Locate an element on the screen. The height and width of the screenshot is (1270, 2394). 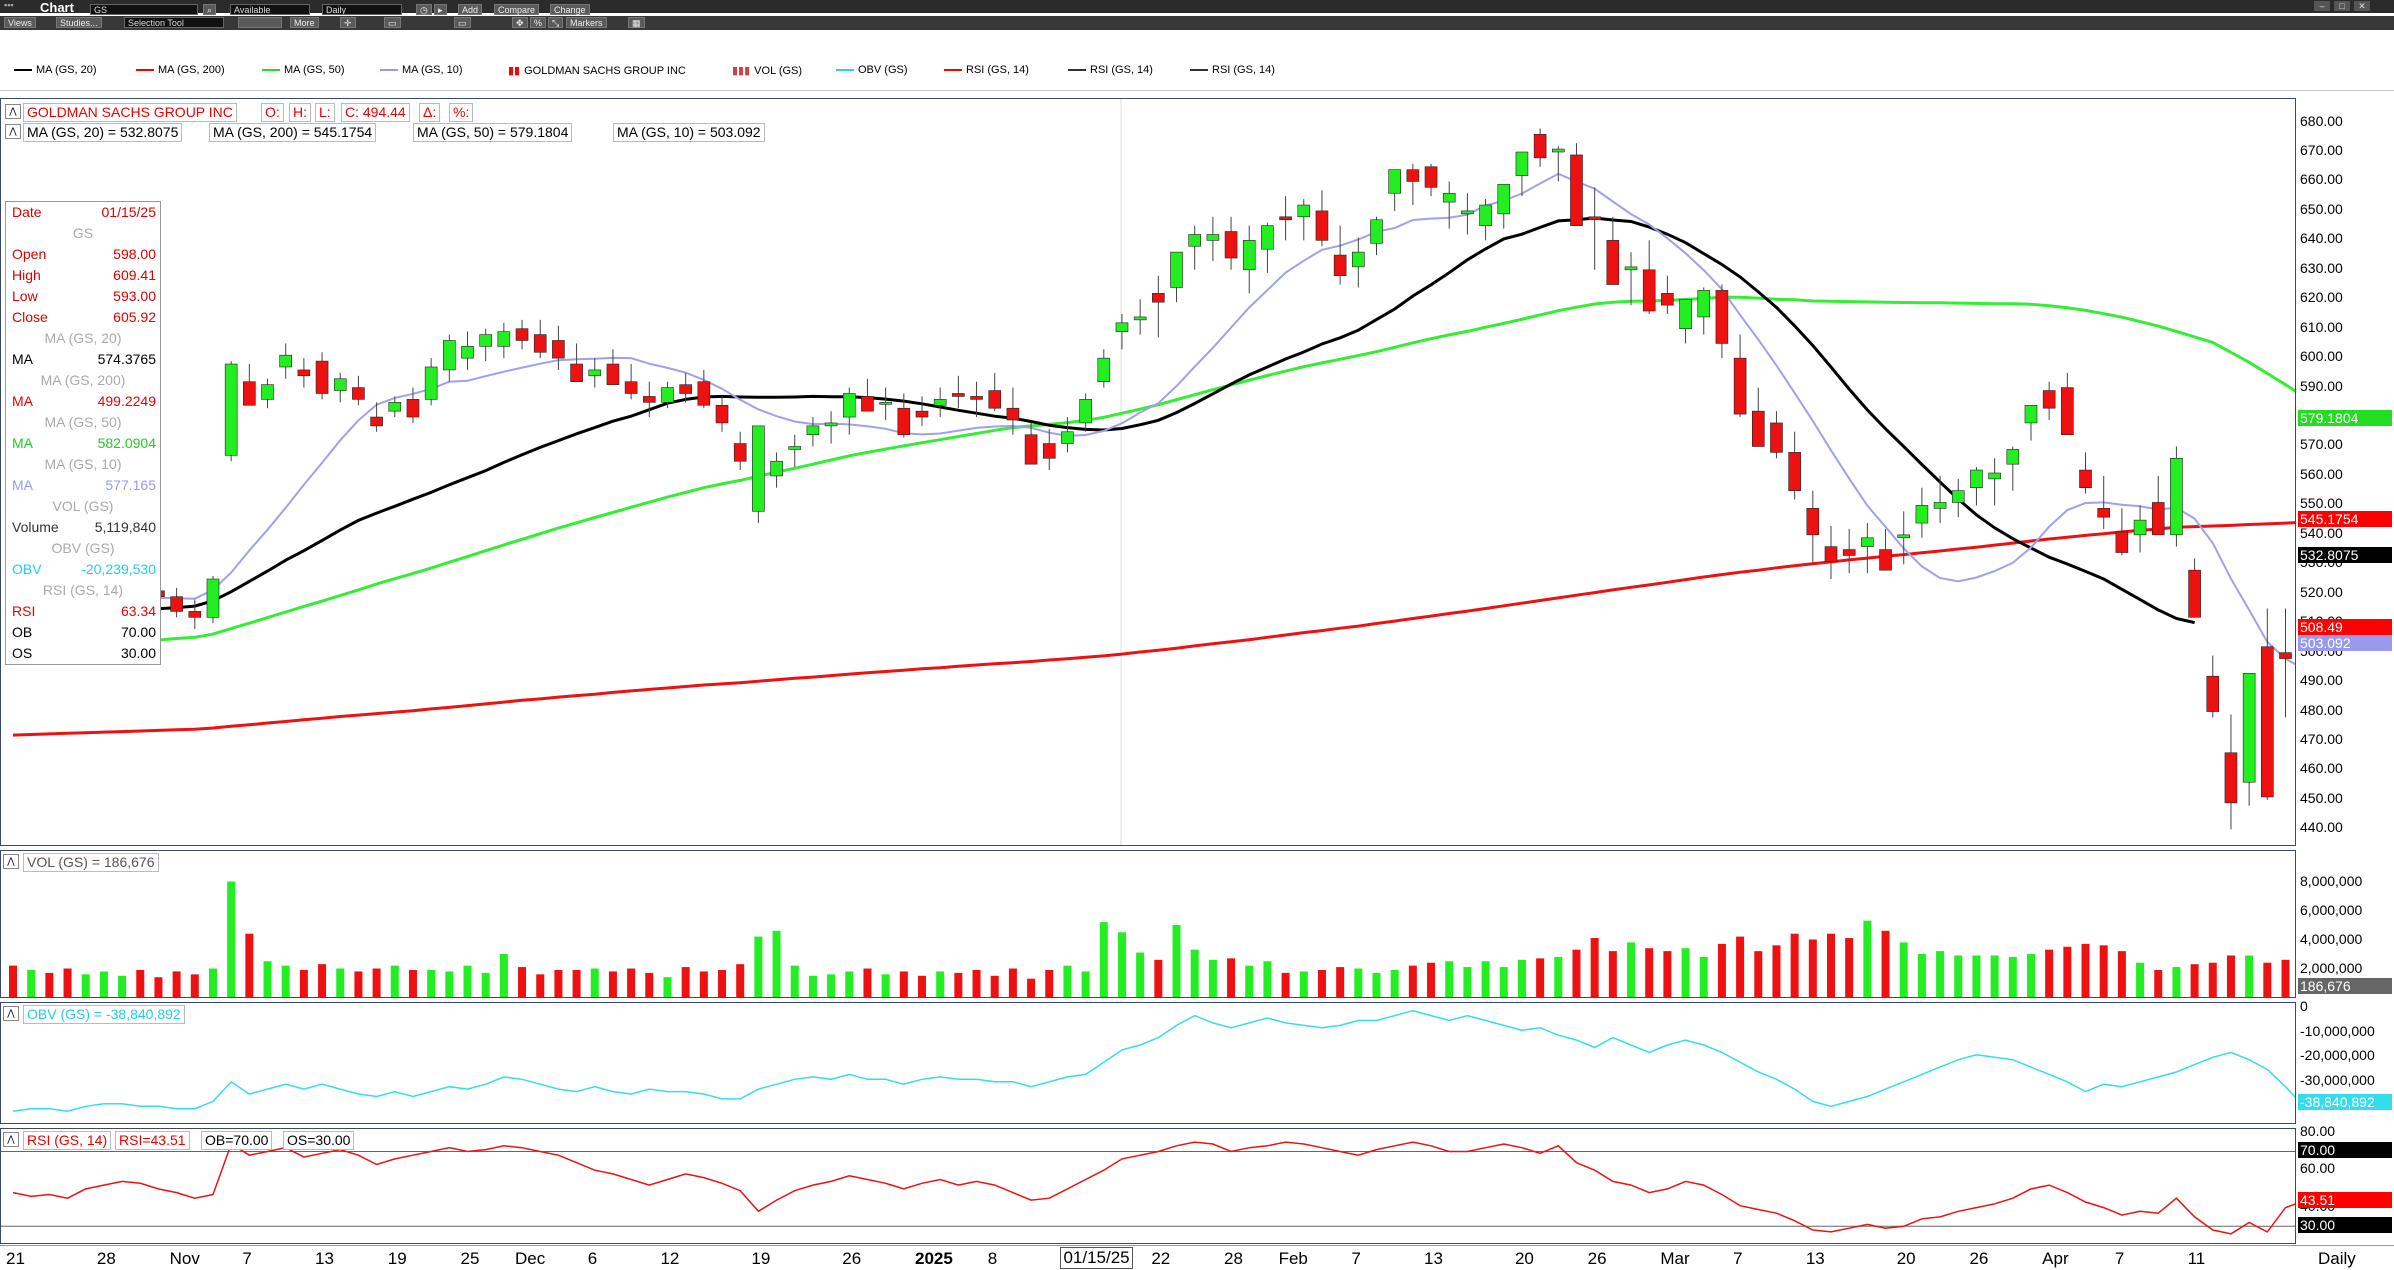
dw-obv-key: OBV is located at coordinates (27, 569).